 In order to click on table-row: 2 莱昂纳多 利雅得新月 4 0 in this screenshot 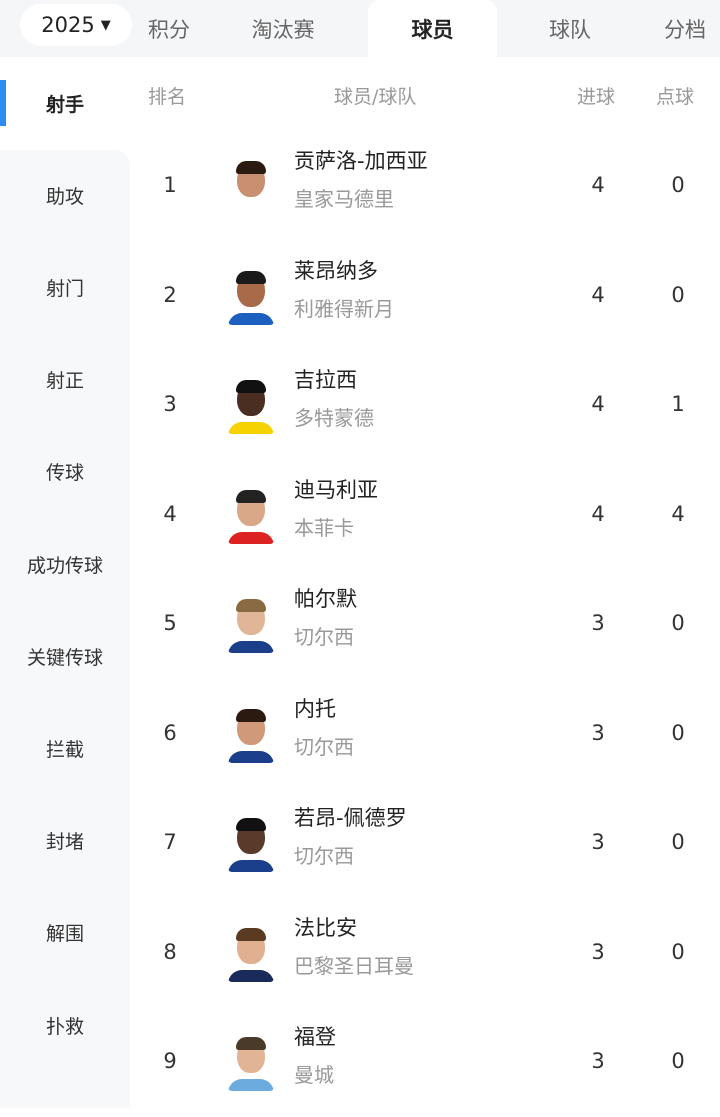, I will do `click(425, 296)`.